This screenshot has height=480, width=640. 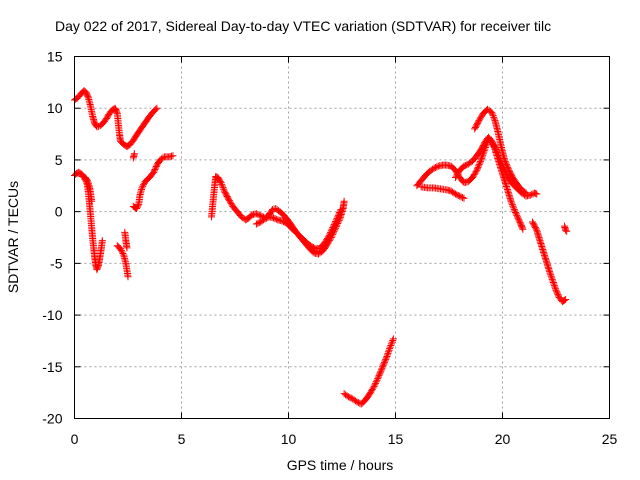 I want to click on y-tick-label: -20, so click(x=52, y=419).